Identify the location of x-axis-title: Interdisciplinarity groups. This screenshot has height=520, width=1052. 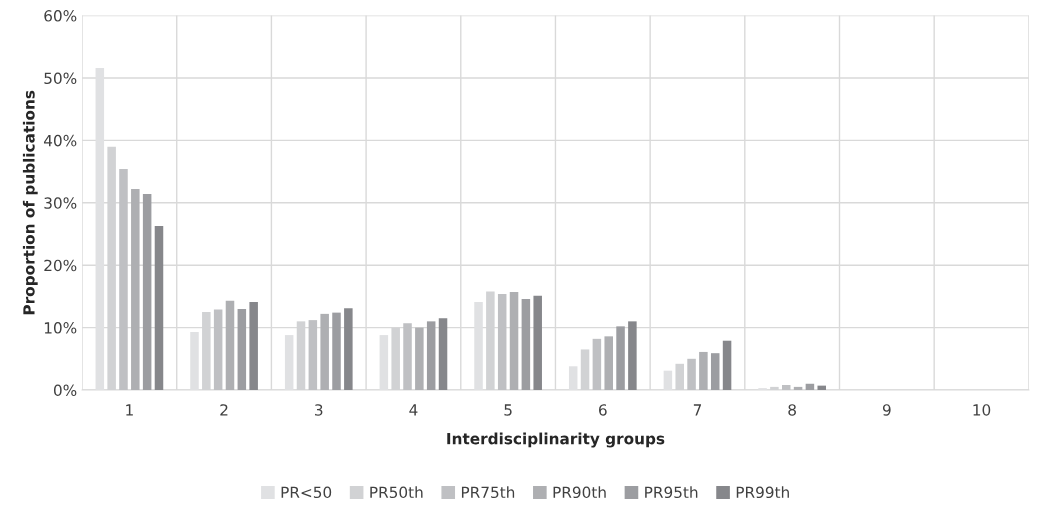
(556, 440).